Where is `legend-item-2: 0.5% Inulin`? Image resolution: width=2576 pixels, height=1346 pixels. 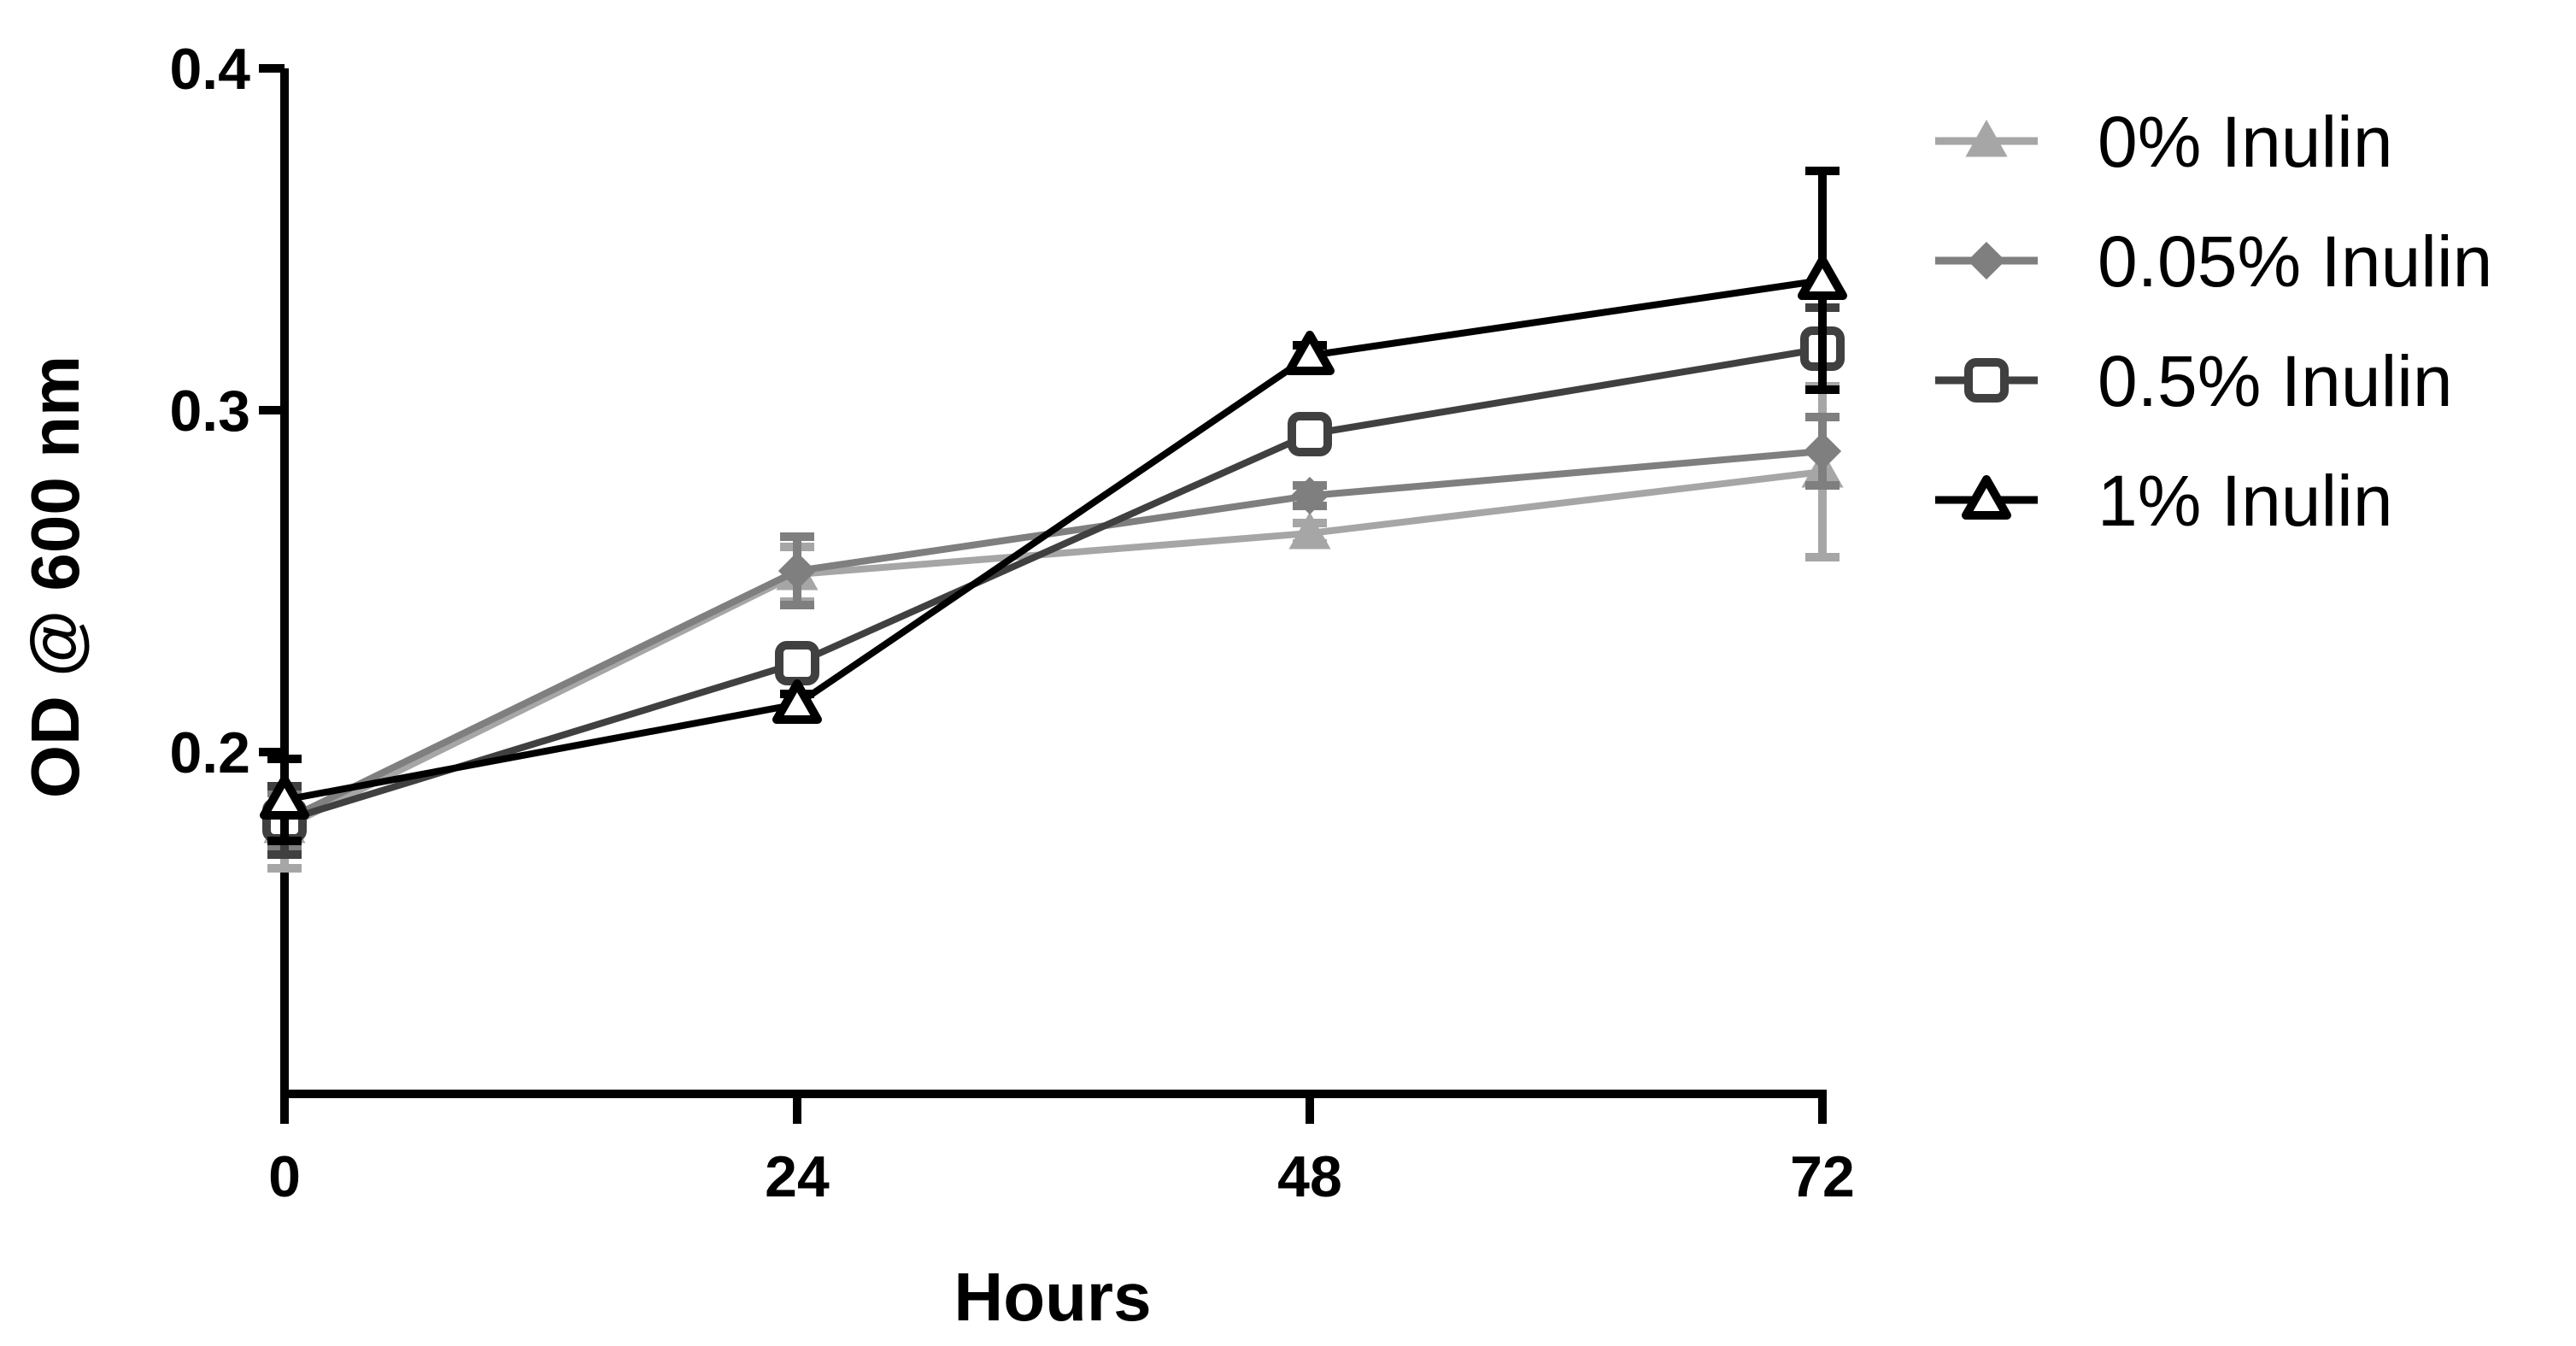
legend-item-2: 0.5% Inulin is located at coordinates (2194, 381).